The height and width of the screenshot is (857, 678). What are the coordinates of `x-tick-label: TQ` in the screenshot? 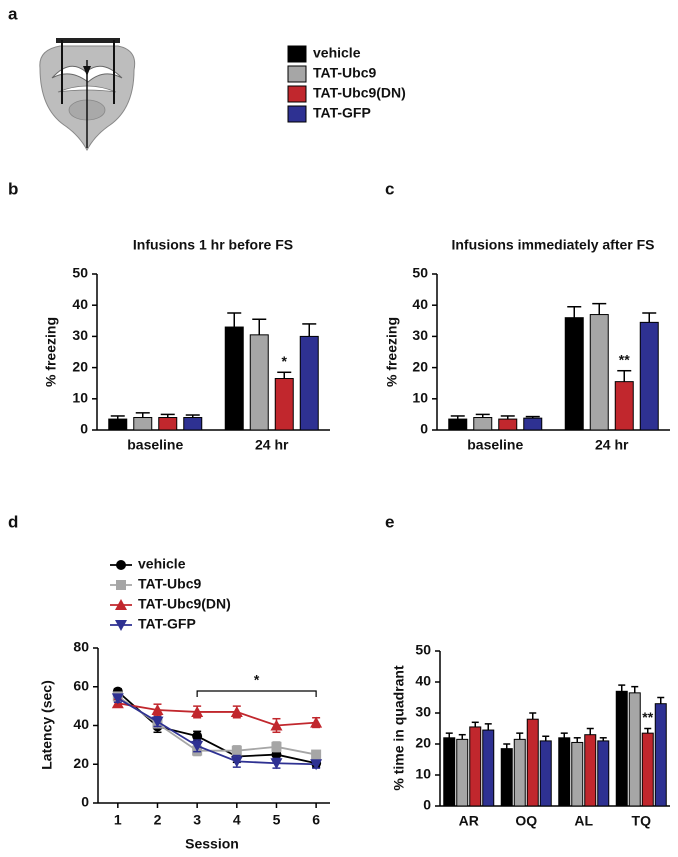 It's located at (642, 821).